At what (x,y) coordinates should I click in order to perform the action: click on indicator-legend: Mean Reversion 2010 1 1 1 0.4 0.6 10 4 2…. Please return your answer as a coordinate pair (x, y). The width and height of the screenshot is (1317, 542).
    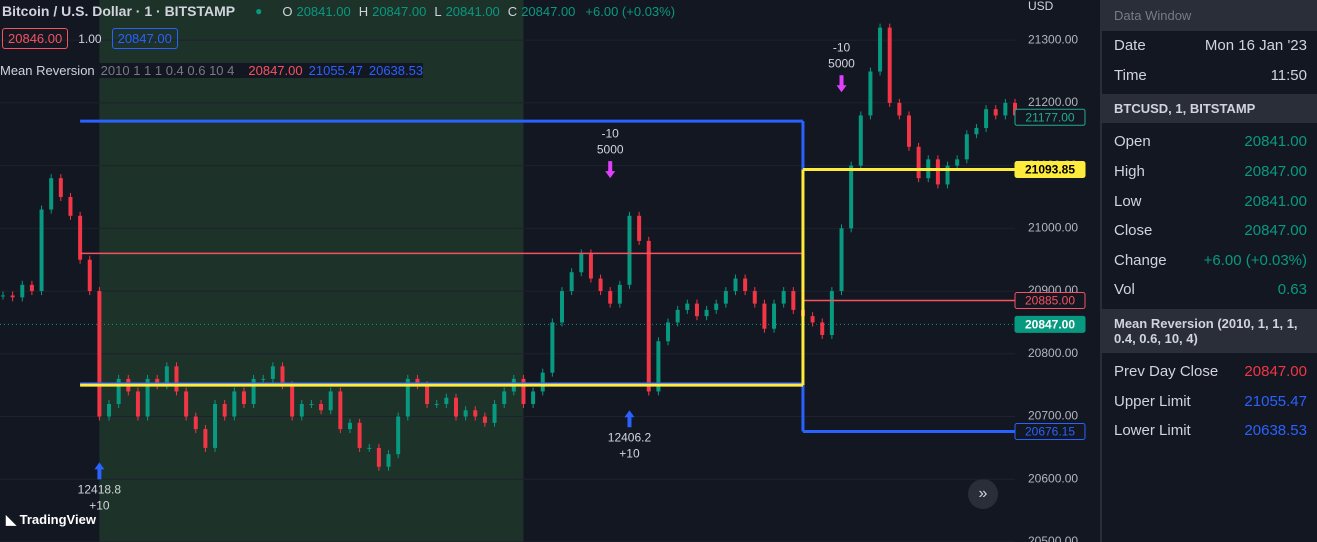
    Looking at the image, I should click on (212, 70).